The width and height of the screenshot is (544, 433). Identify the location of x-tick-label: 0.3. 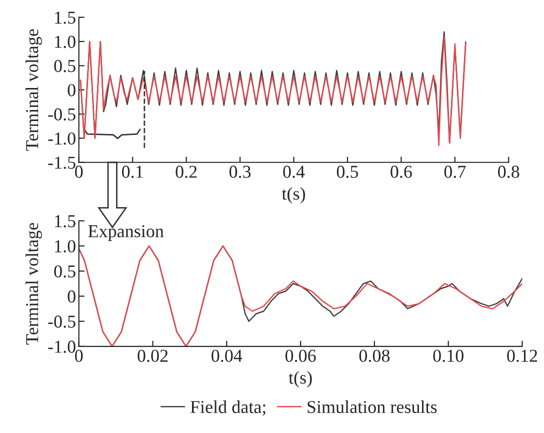
(240, 172).